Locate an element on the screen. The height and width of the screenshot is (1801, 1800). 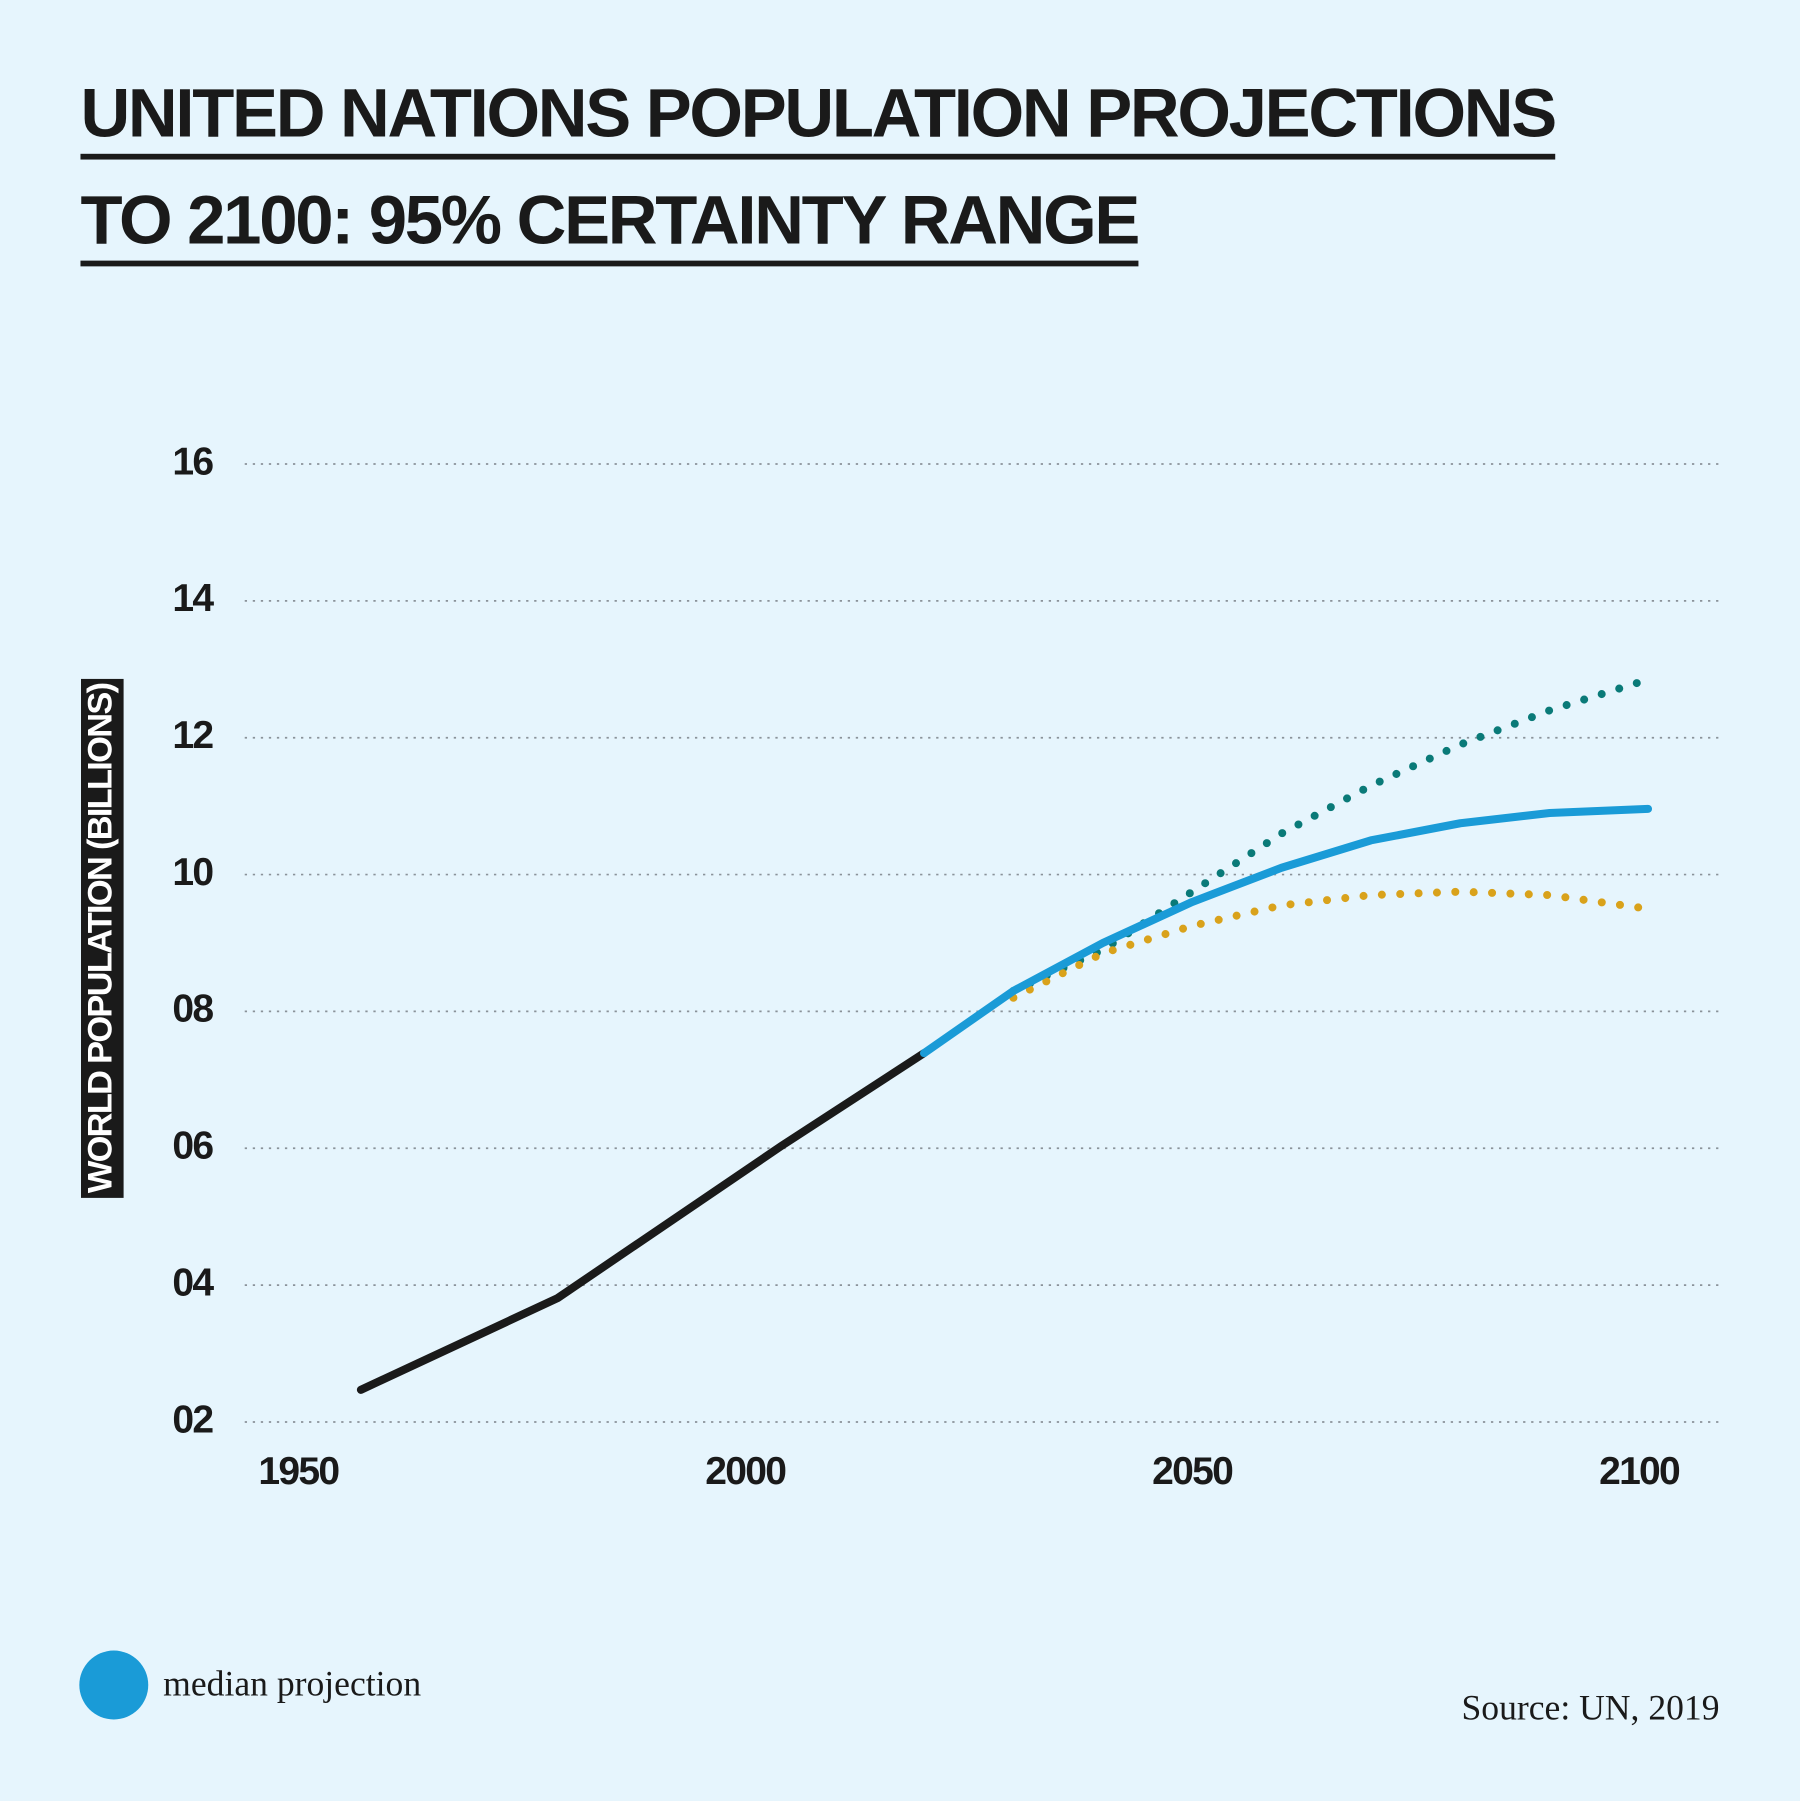
legend-swatch is located at coordinates (114, 1685).